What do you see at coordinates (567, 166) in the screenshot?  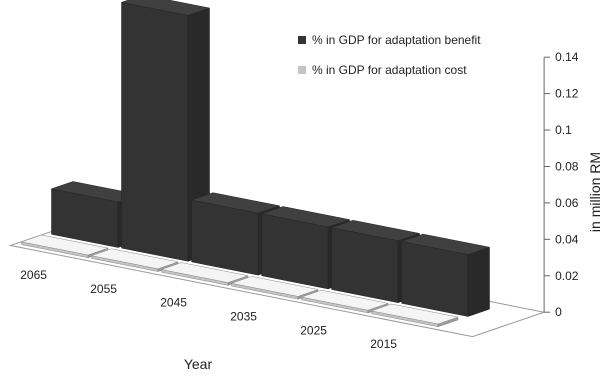 I see `y-tick-label: 0.08` at bounding box center [567, 166].